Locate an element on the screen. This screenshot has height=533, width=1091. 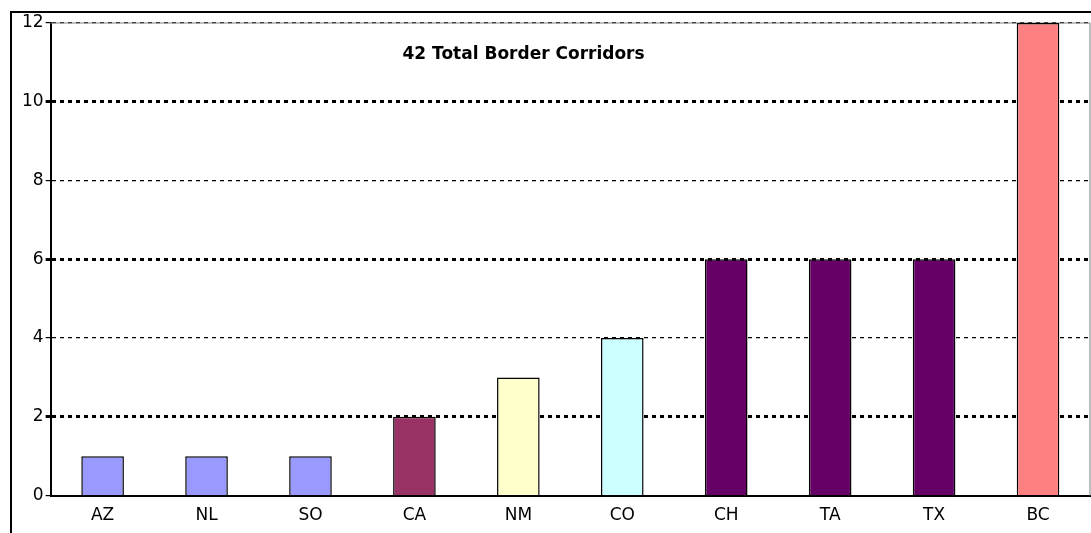
y-tick-label: 2 is located at coordinates (38, 415).